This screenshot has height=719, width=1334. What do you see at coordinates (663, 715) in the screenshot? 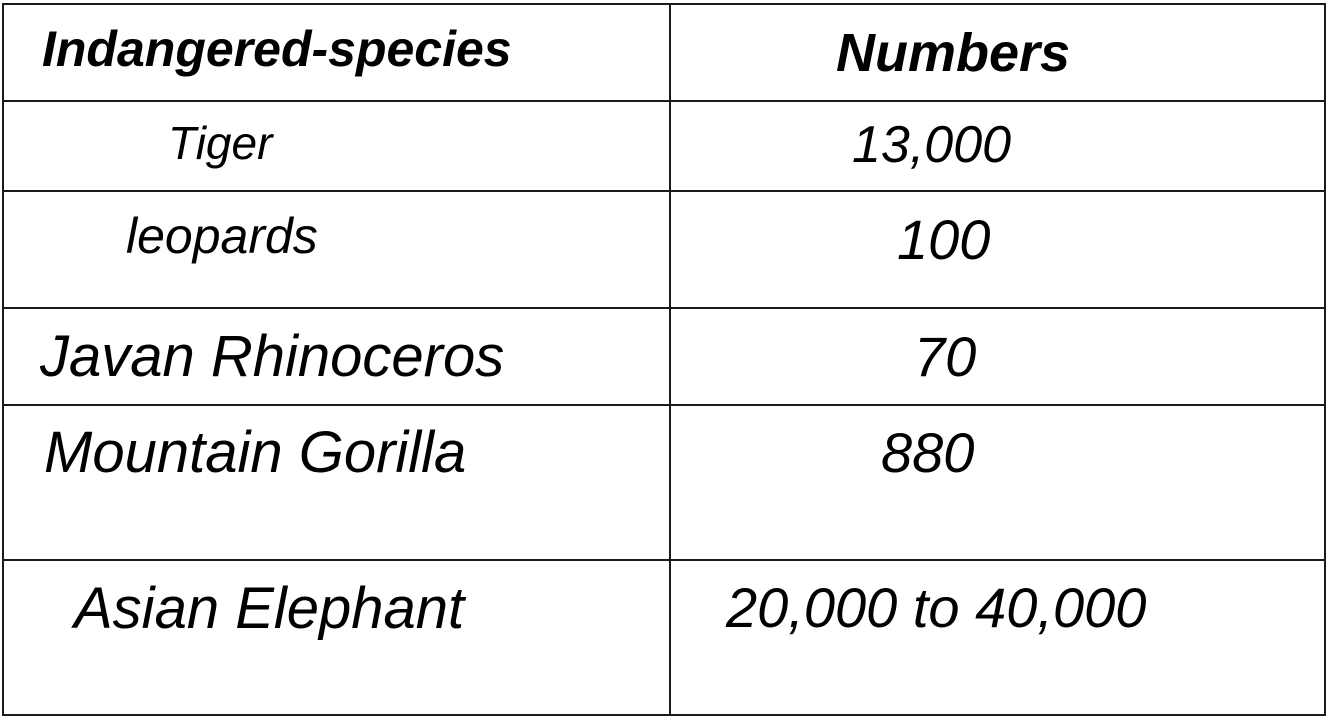
I see `border-bottom` at bounding box center [663, 715].